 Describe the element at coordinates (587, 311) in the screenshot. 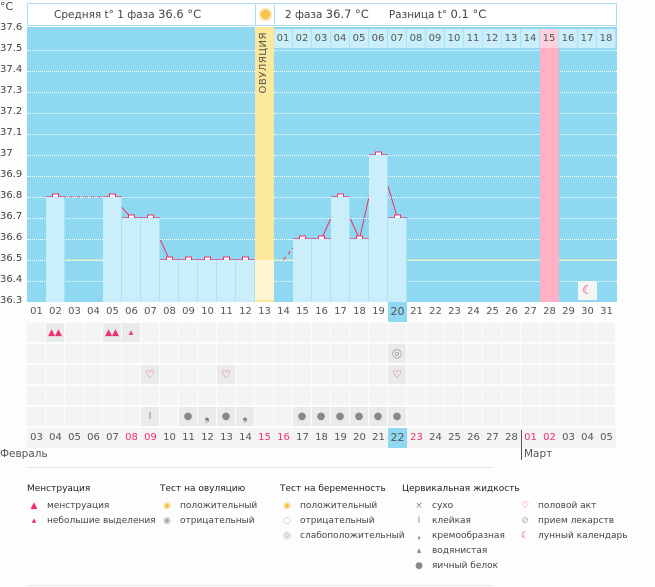

I see `cycle-day-label: 30` at that location.